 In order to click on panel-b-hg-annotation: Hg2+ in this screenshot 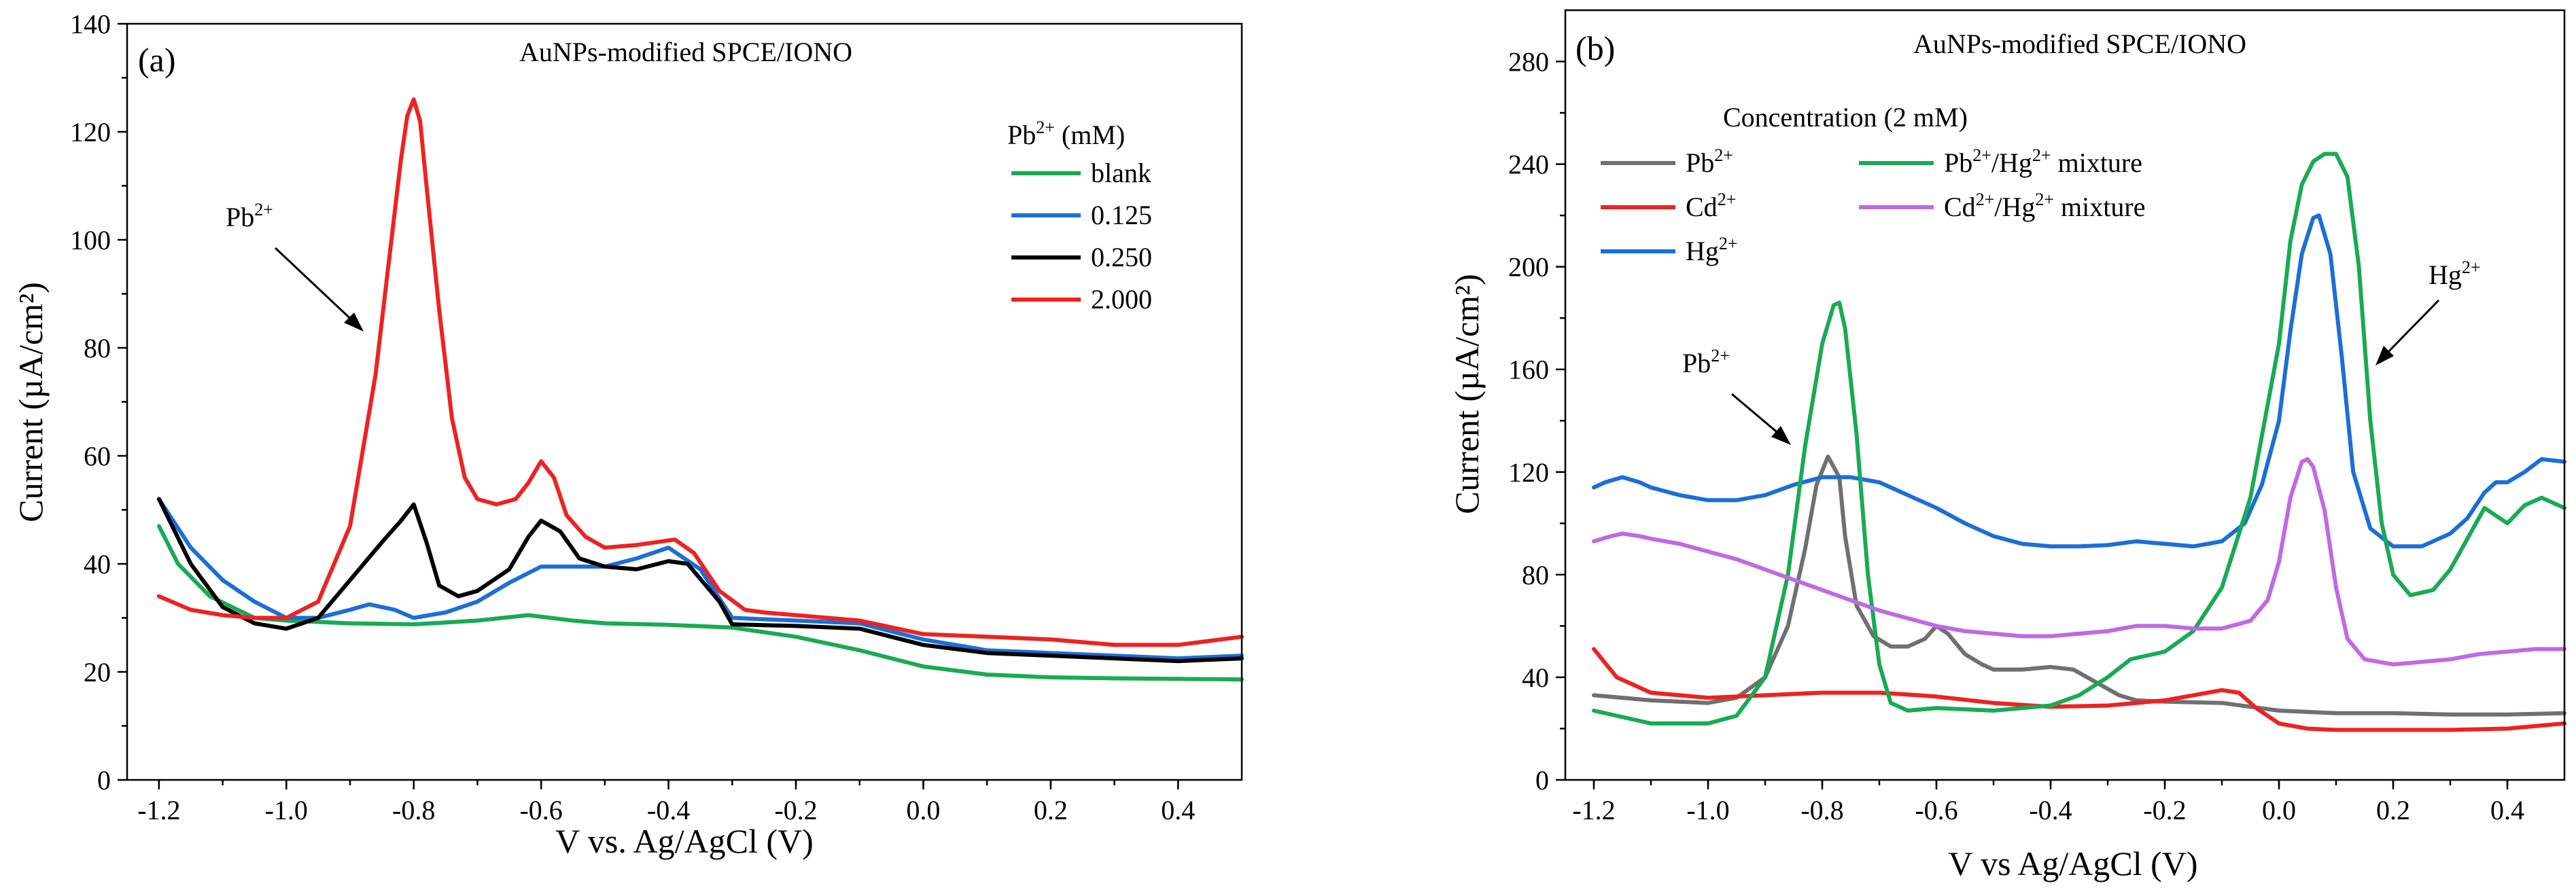, I will do `click(2428, 311)`.